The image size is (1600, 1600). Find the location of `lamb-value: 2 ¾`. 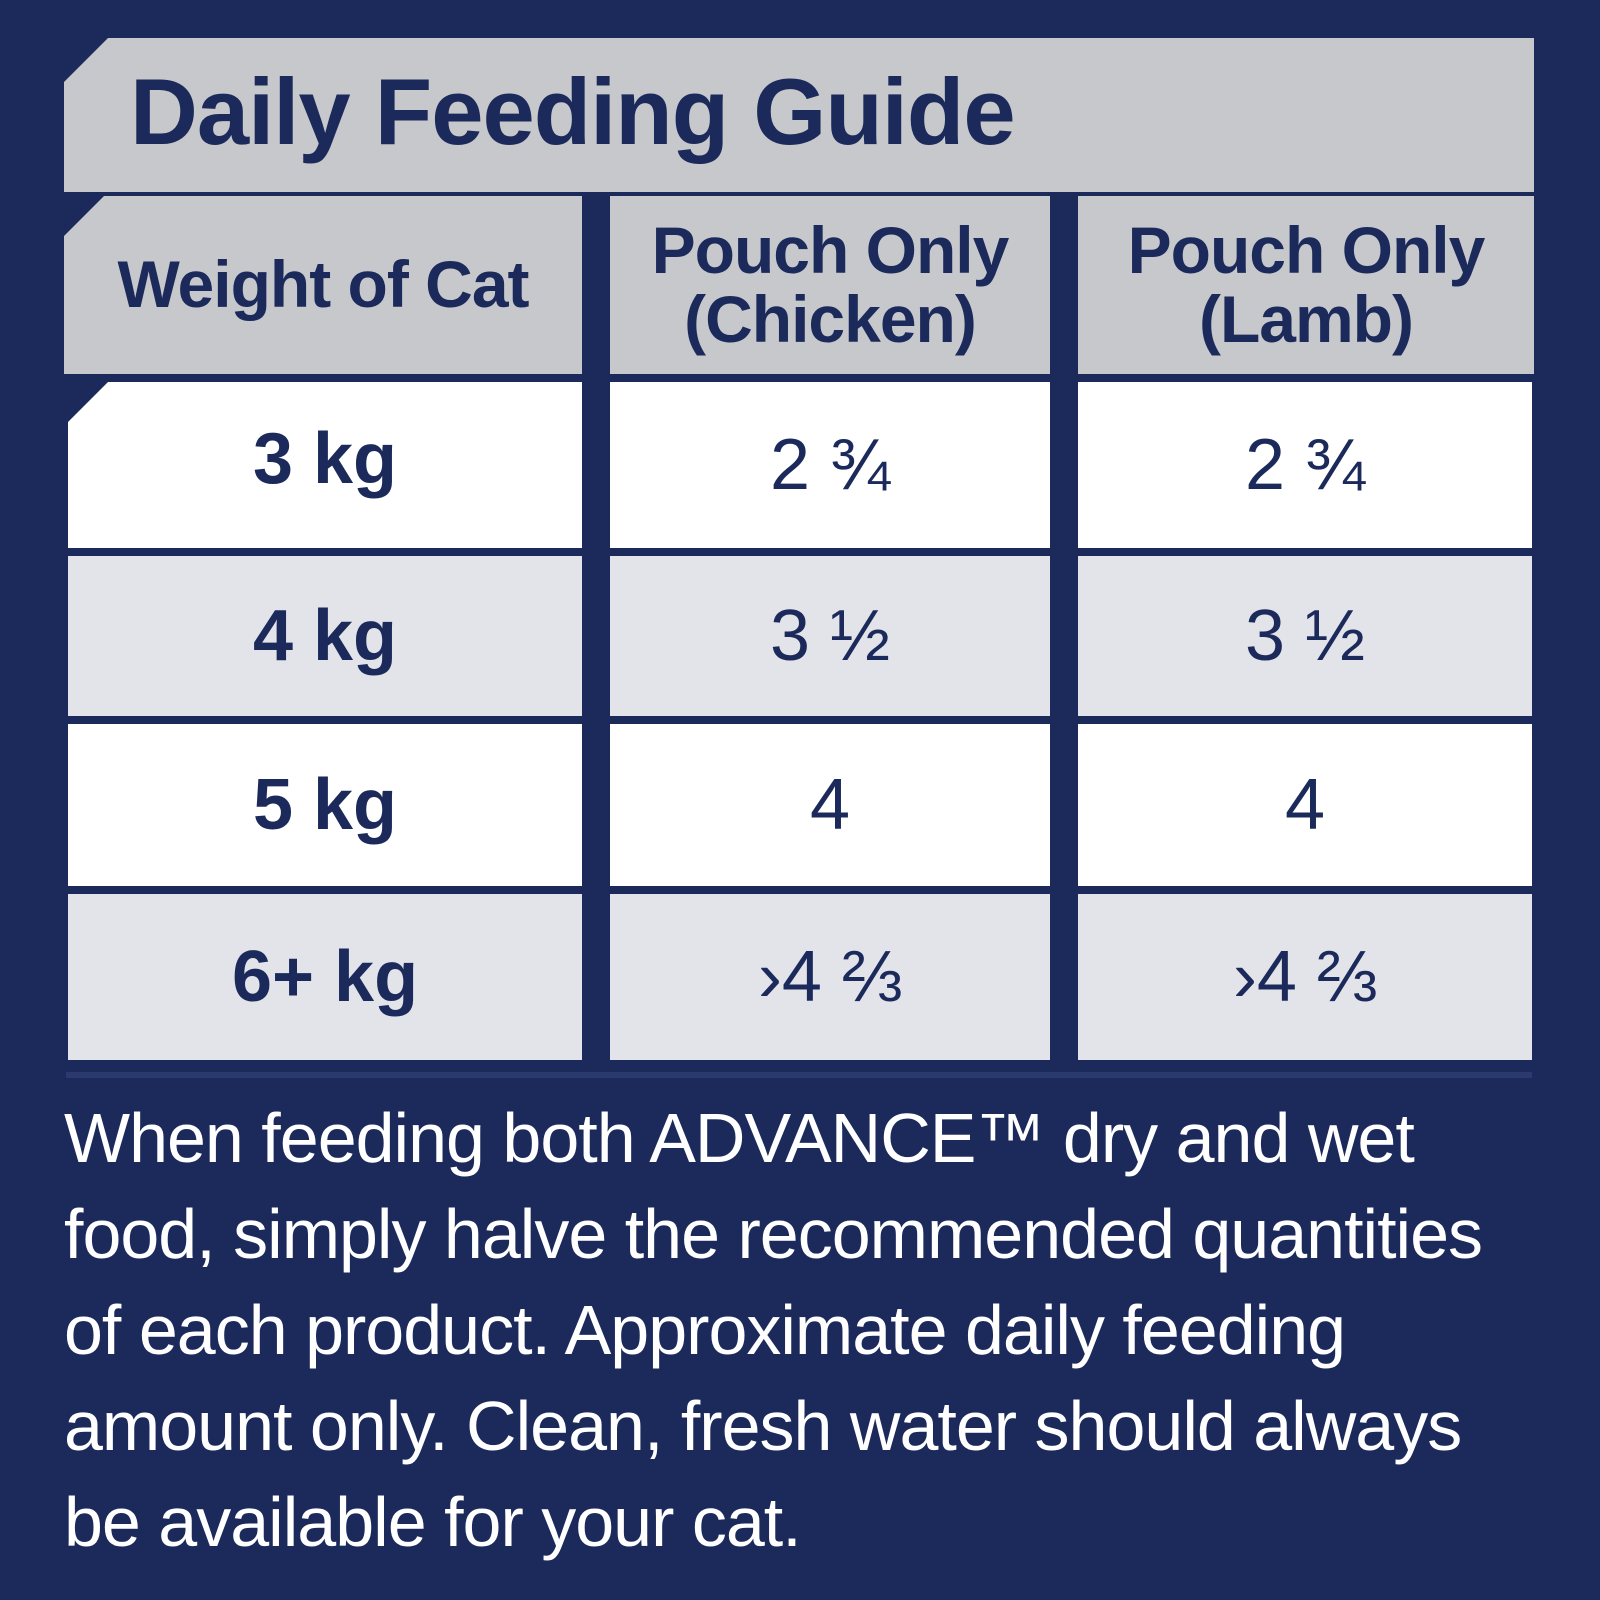

lamb-value: 2 ¾ is located at coordinates (1305, 465).